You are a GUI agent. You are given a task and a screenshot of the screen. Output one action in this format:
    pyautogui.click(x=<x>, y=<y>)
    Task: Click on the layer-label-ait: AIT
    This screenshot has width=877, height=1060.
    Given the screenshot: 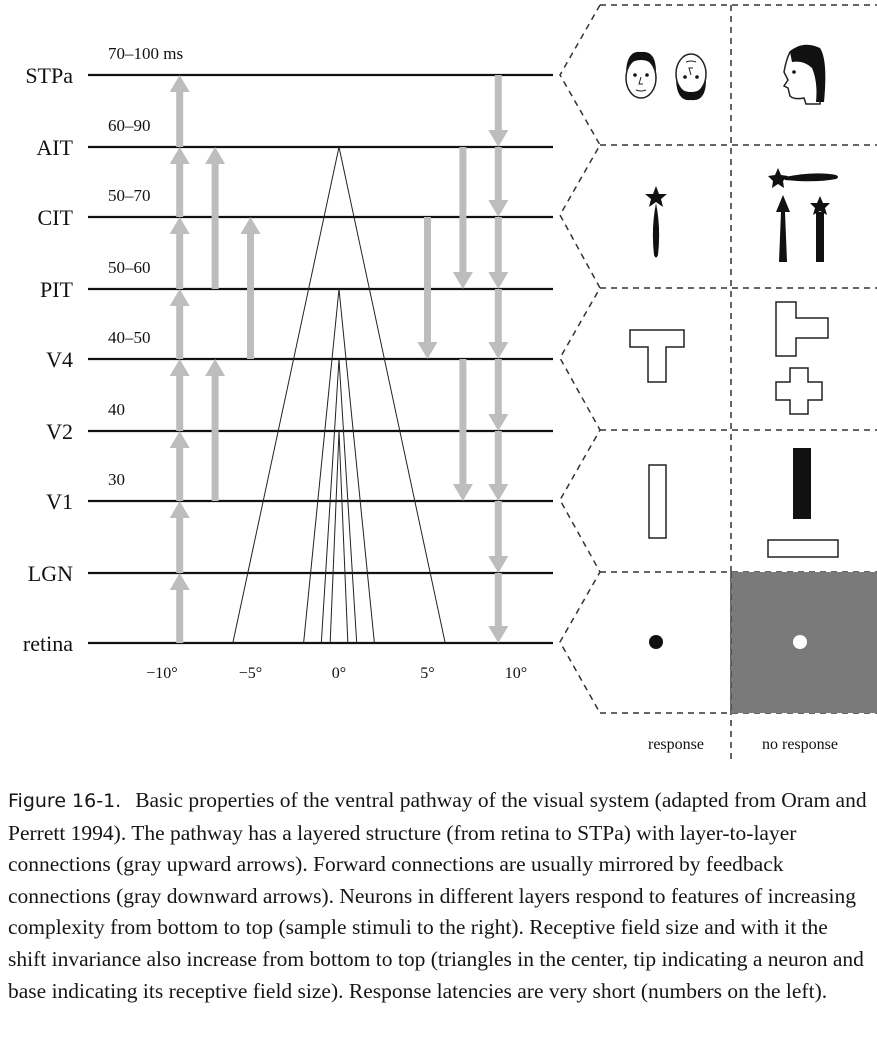 What is the action you would take?
    pyautogui.click(x=54, y=147)
    